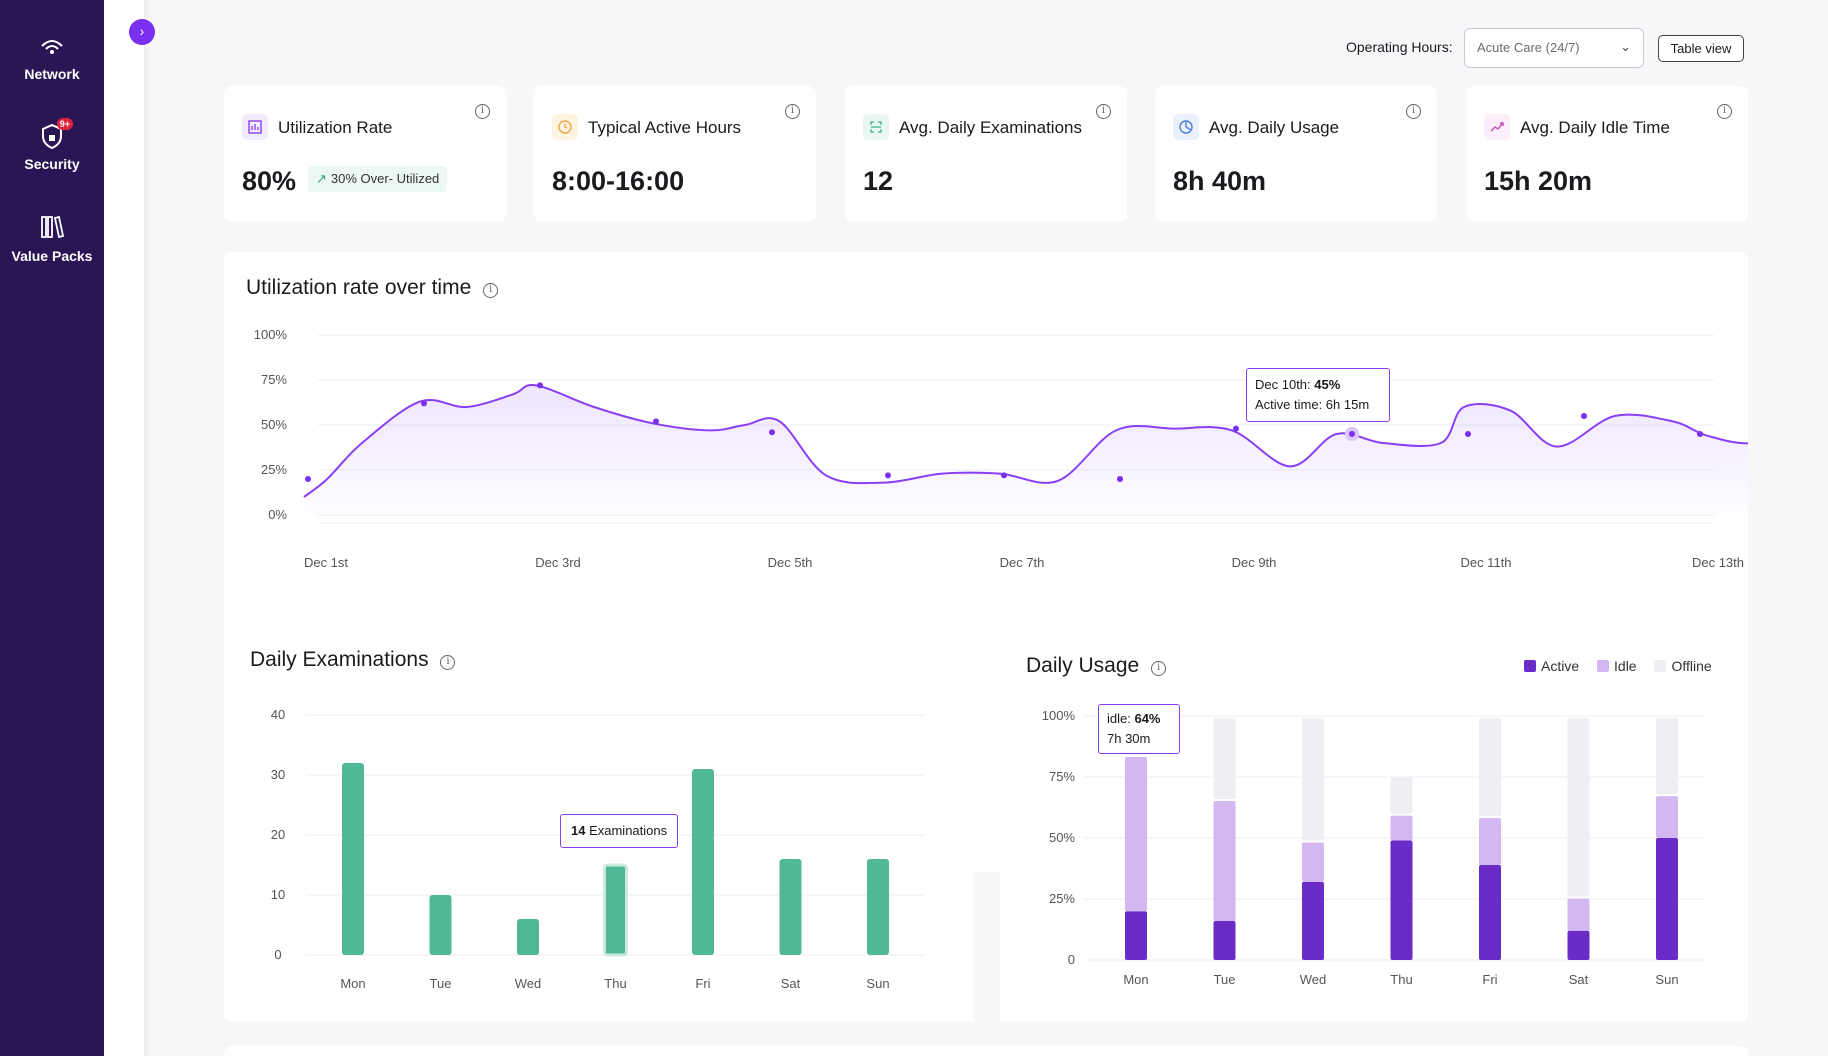  What do you see at coordinates (52, 46) in the screenshot?
I see `network-icon` at bounding box center [52, 46].